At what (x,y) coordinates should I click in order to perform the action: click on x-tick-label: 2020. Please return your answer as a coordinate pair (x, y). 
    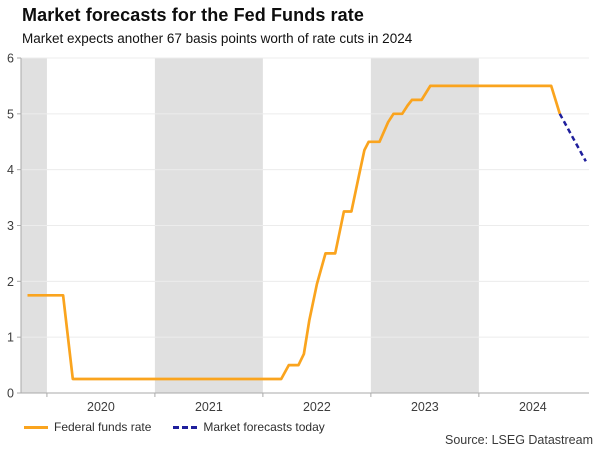
    Looking at the image, I should click on (101, 407).